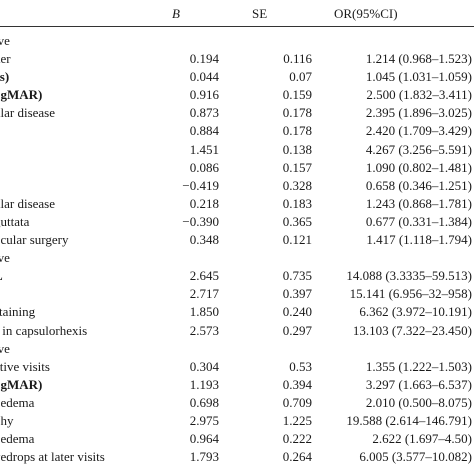 This screenshot has height=474, width=474. What do you see at coordinates (418, 59) in the screenshot?
I see `row-or-value: 1.214 (0.968–1.523)` at bounding box center [418, 59].